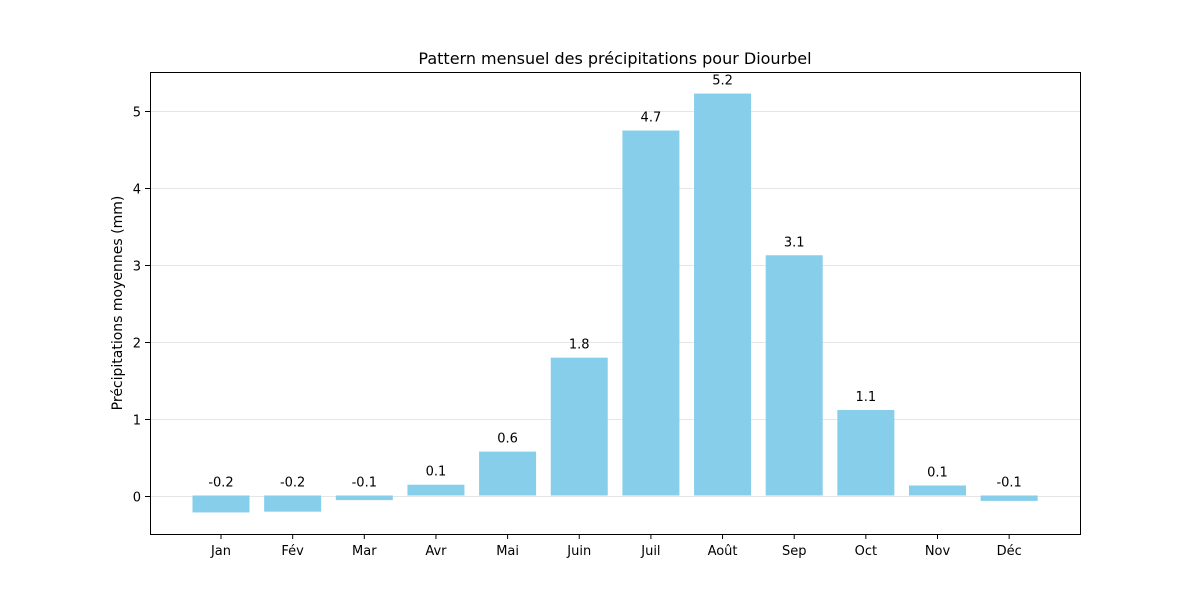 The height and width of the screenshot is (600, 1200). Describe the element at coordinates (220, 551) in the screenshot. I see `x-tick-label: Jan` at that location.